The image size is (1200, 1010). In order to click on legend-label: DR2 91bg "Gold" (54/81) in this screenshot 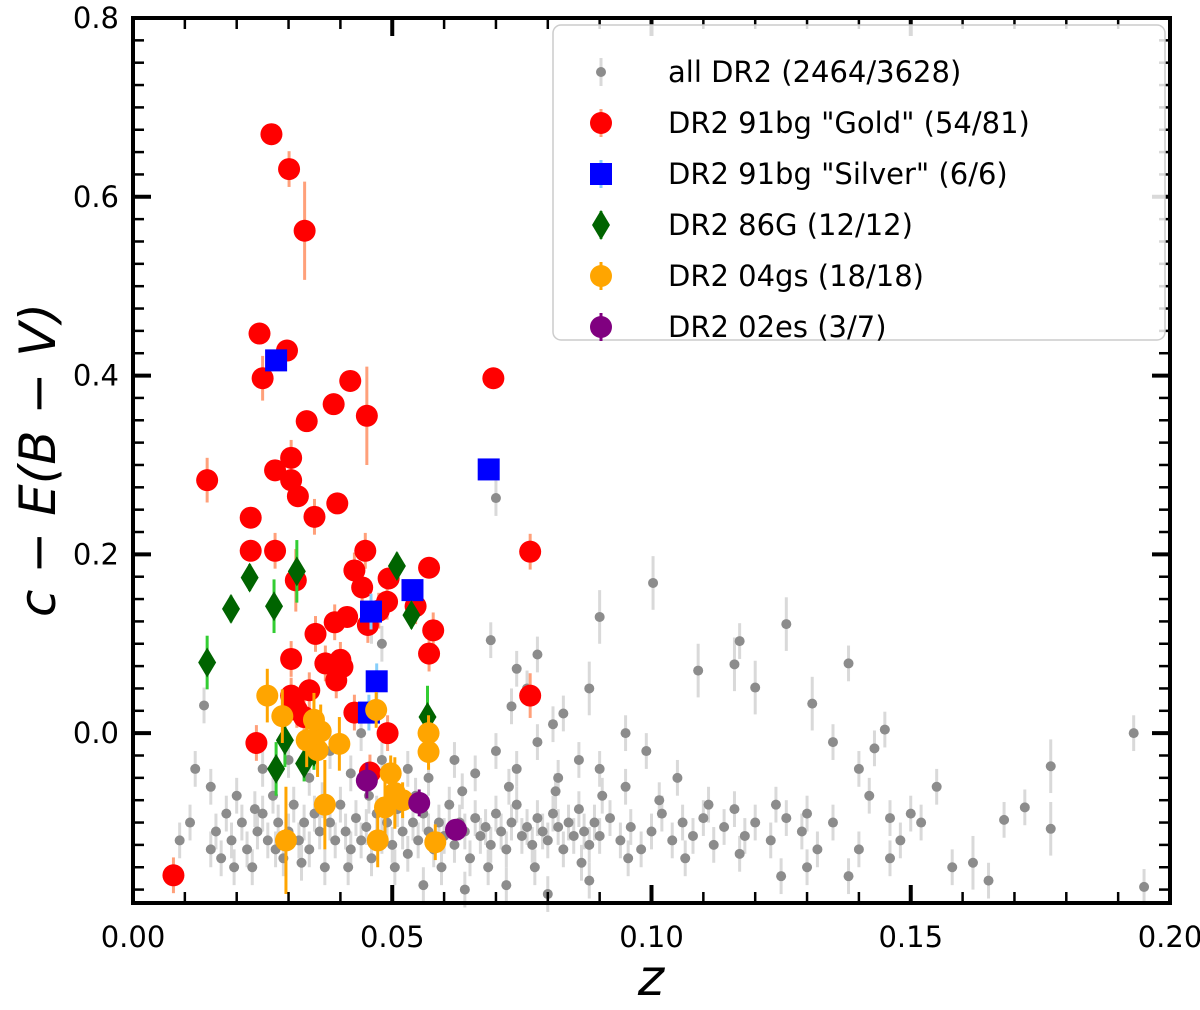, I will do `click(849, 123)`.